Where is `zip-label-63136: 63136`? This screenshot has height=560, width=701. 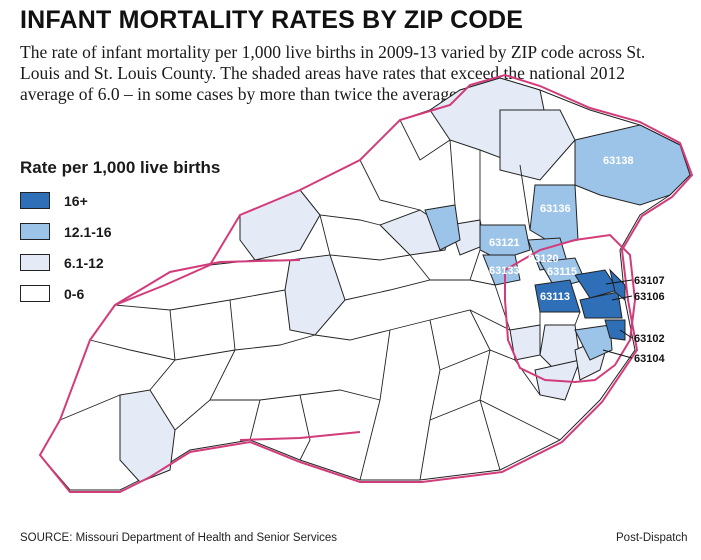
zip-label-63136: 63136 is located at coordinates (555, 209).